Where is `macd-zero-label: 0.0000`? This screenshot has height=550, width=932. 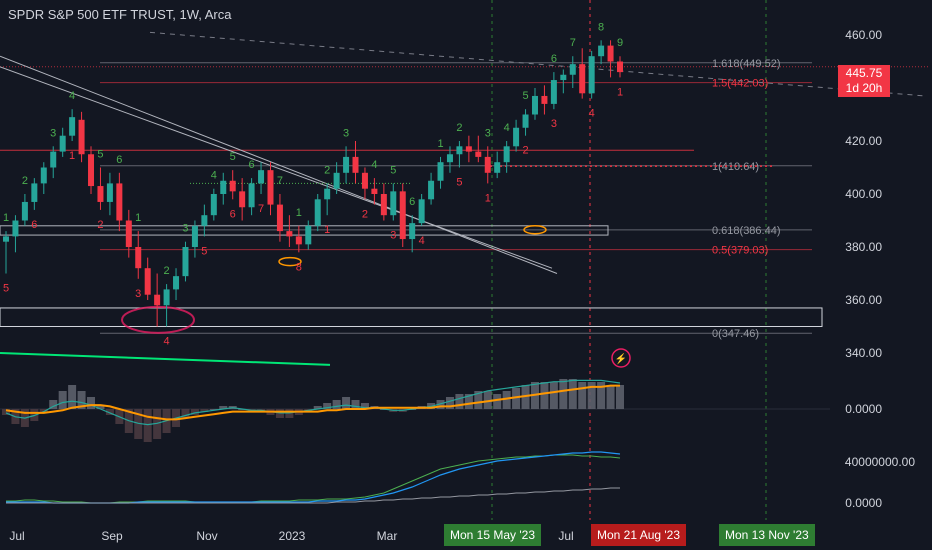 macd-zero-label: 0.0000 is located at coordinates (863, 409).